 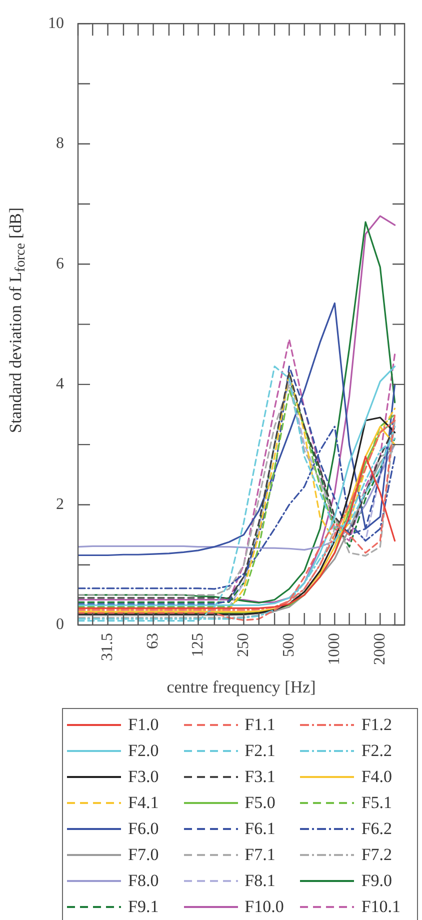 What do you see at coordinates (381, 907) in the screenshot?
I see `legend-label: F10.1` at bounding box center [381, 907].